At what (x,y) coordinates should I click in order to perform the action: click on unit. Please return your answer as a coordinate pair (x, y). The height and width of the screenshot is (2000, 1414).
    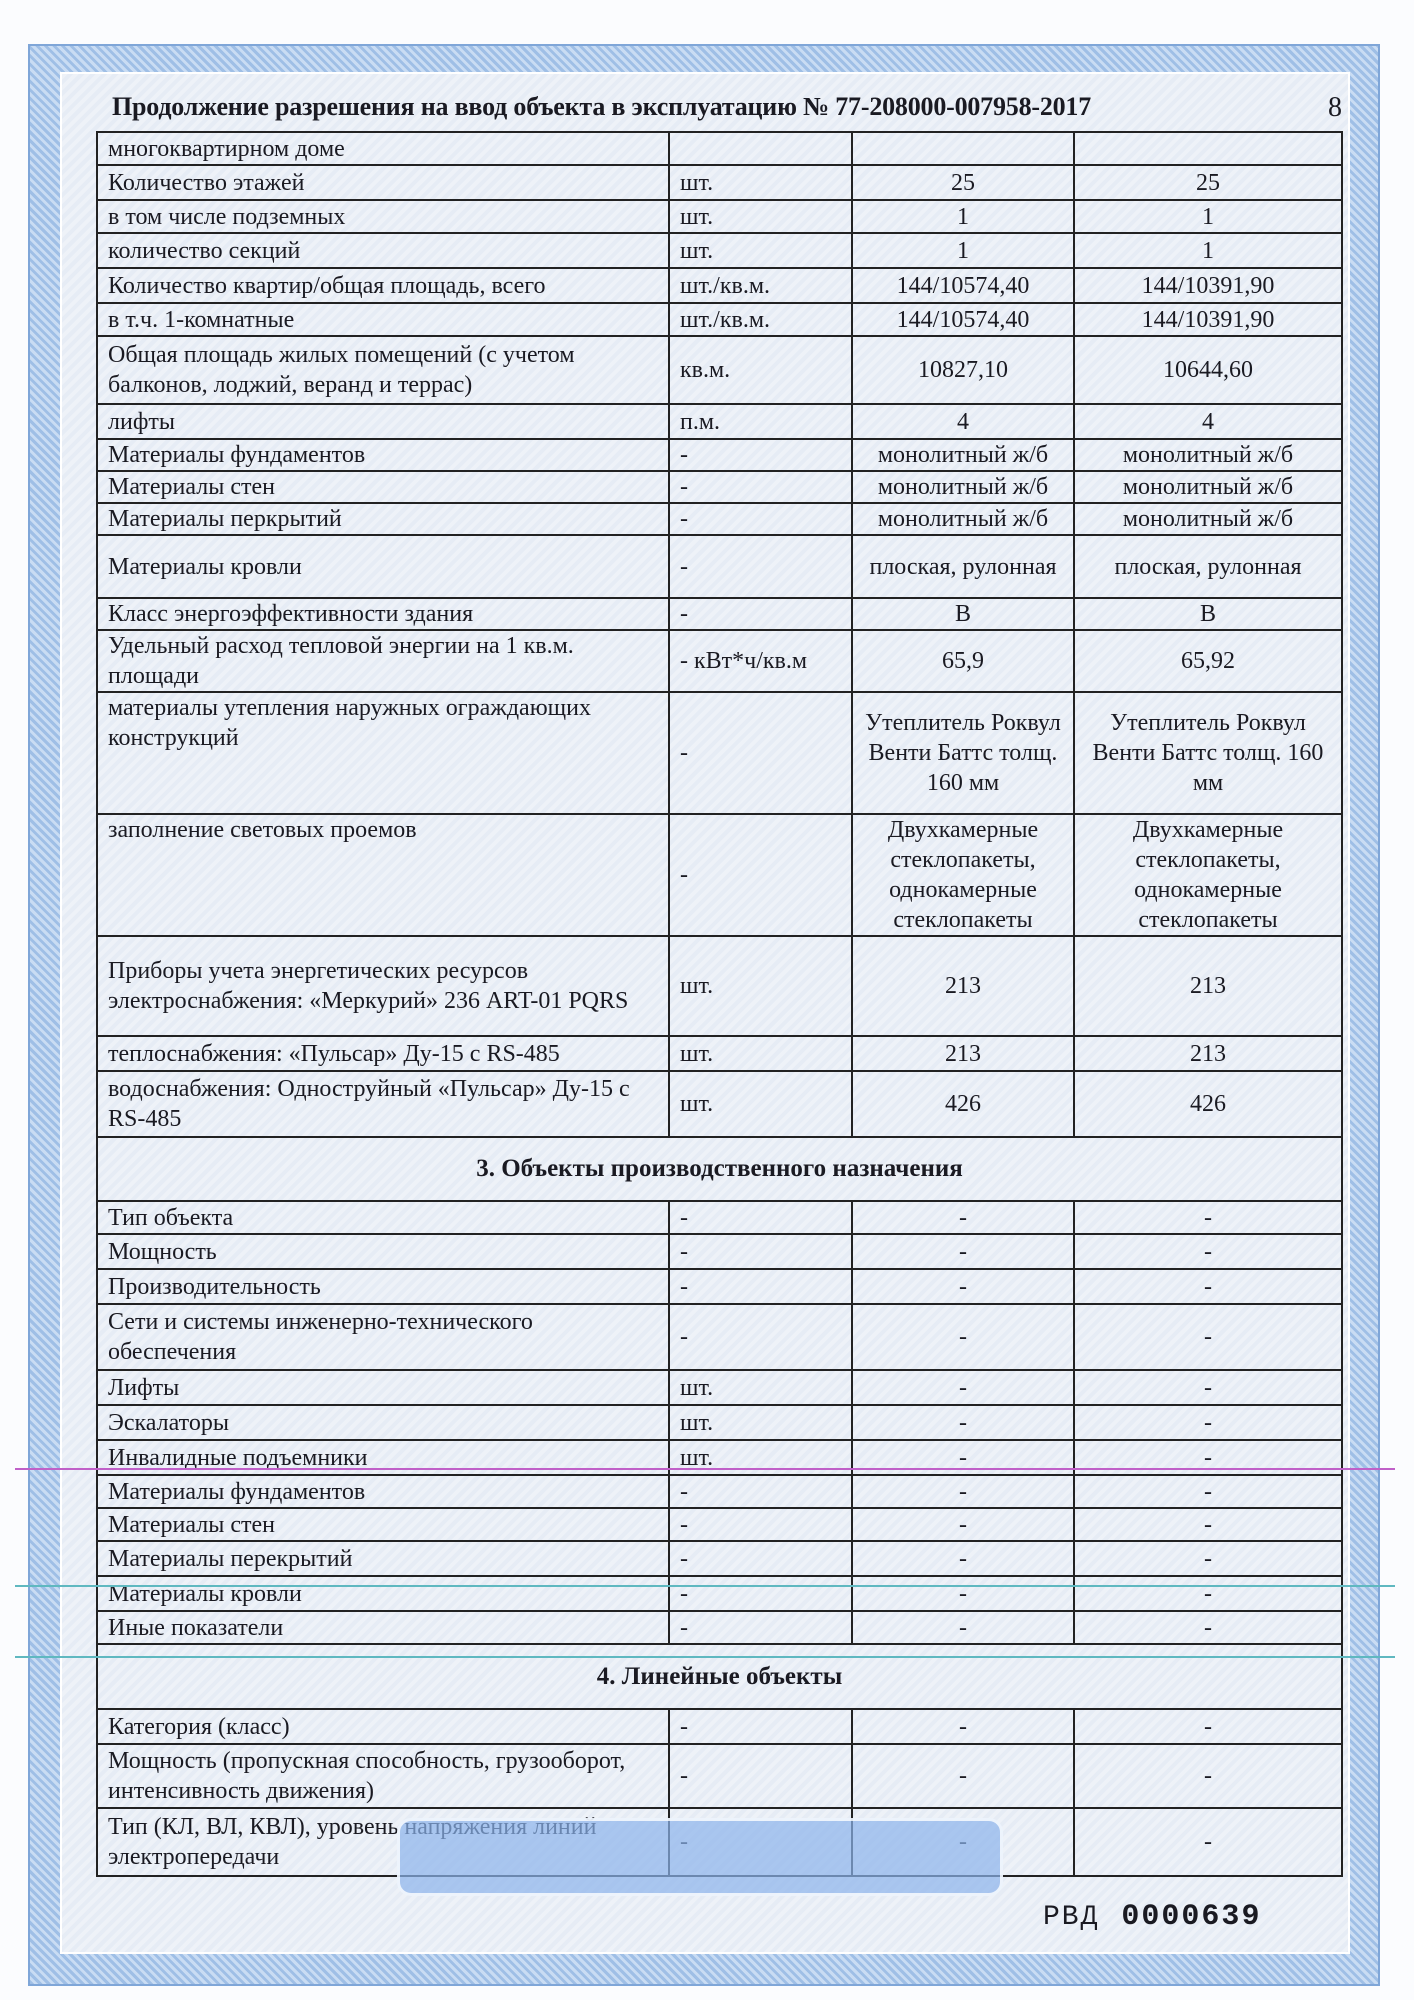
    Looking at the image, I should click on (760, 148).